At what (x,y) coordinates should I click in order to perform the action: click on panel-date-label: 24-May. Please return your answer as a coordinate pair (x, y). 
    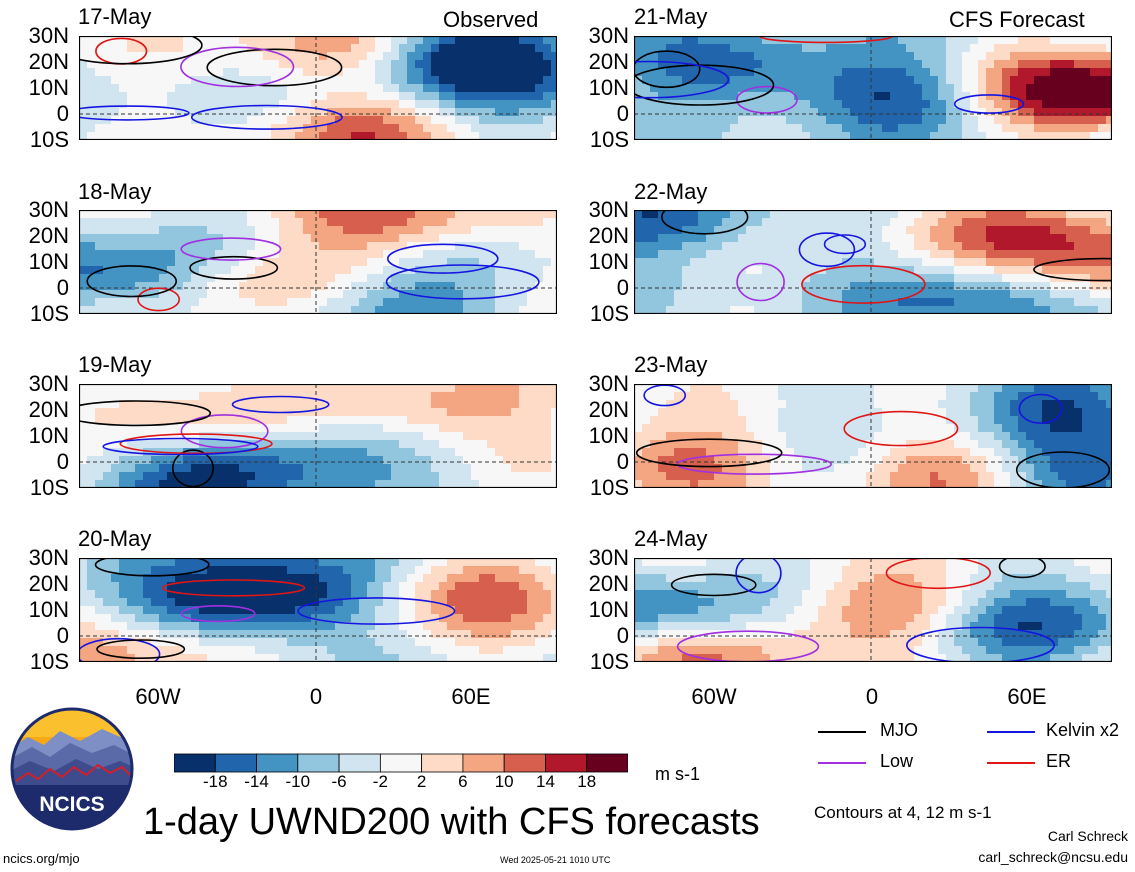
    Looking at the image, I should click on (671, 538).